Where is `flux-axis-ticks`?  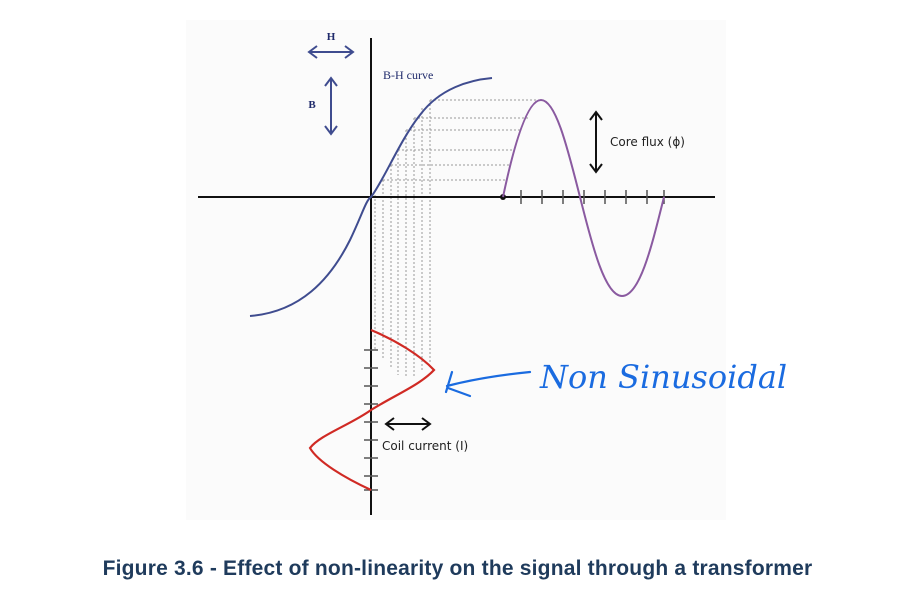 flux-axis-ticks is located at coordinates (592, 197).